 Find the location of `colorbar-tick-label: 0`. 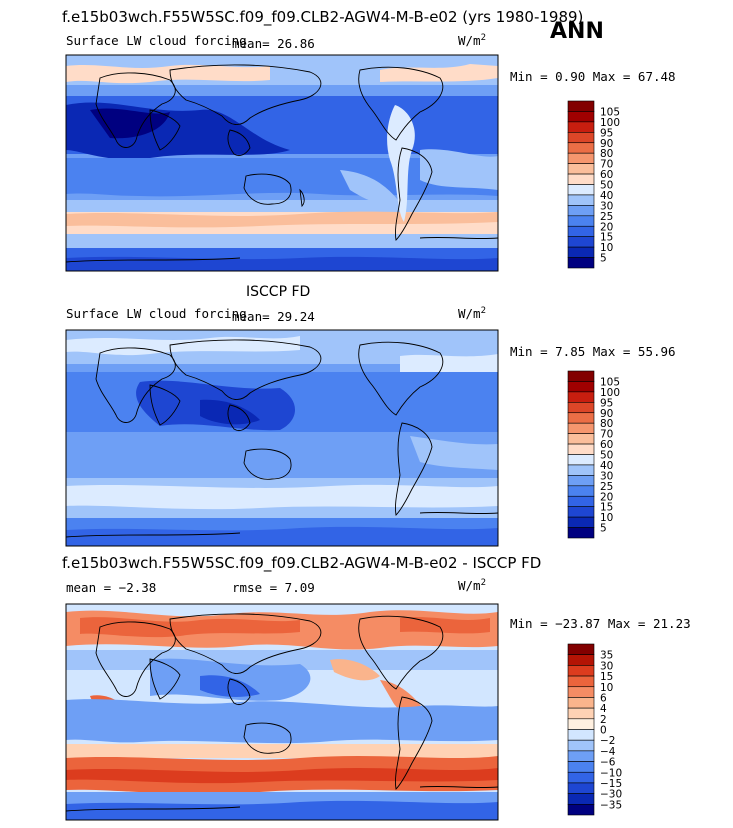

colorbar-tick-label: 0 is located at coordinates (603, 731).